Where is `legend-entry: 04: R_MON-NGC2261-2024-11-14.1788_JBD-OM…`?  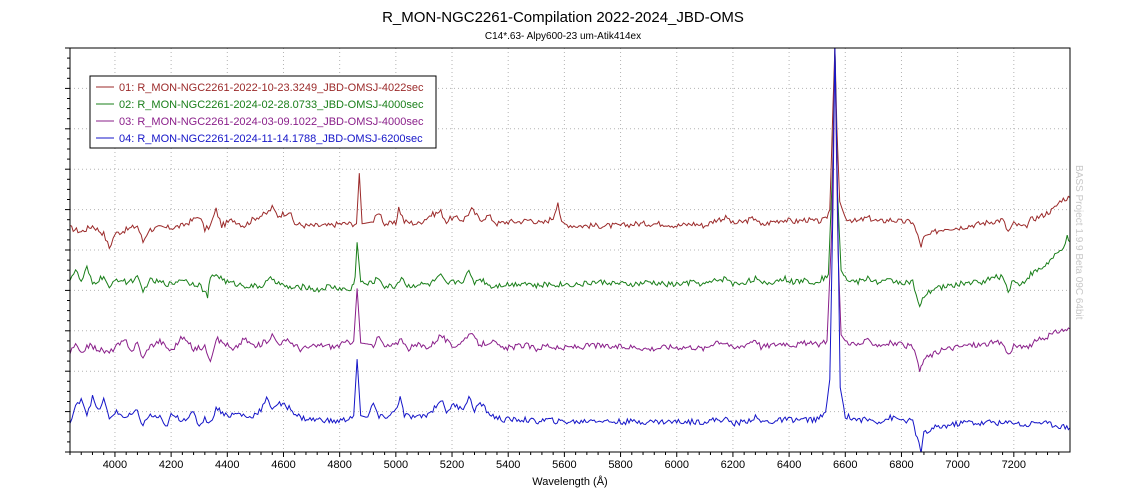
legend-entry: 04: R_MON-NGC2261-2024-11-14.1788_JBD-OM… is located at coordinates (271, 139).